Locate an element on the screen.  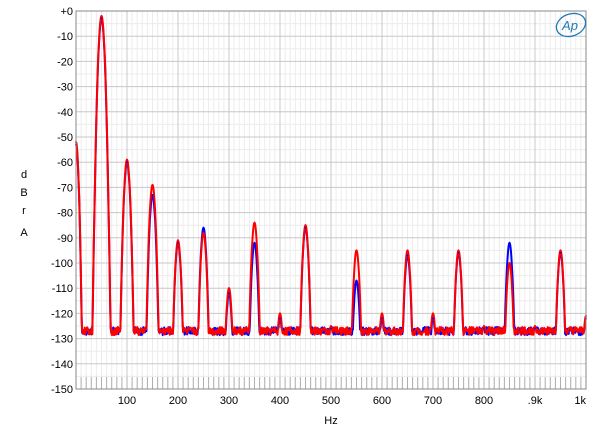
x-tick-label: 300 is located at coordinates (229, 401).